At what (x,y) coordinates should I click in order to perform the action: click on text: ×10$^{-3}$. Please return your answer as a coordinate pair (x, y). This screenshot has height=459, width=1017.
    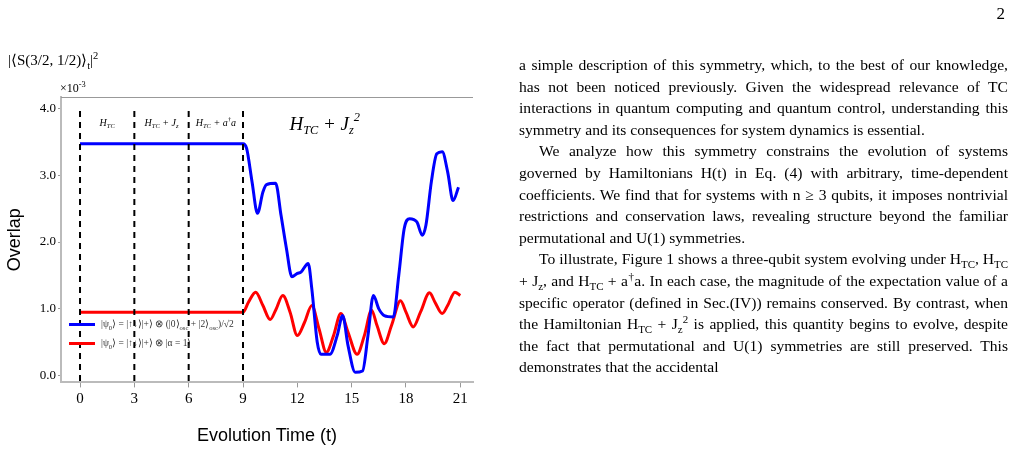
    Looking at the image, I should click on (73, 88).